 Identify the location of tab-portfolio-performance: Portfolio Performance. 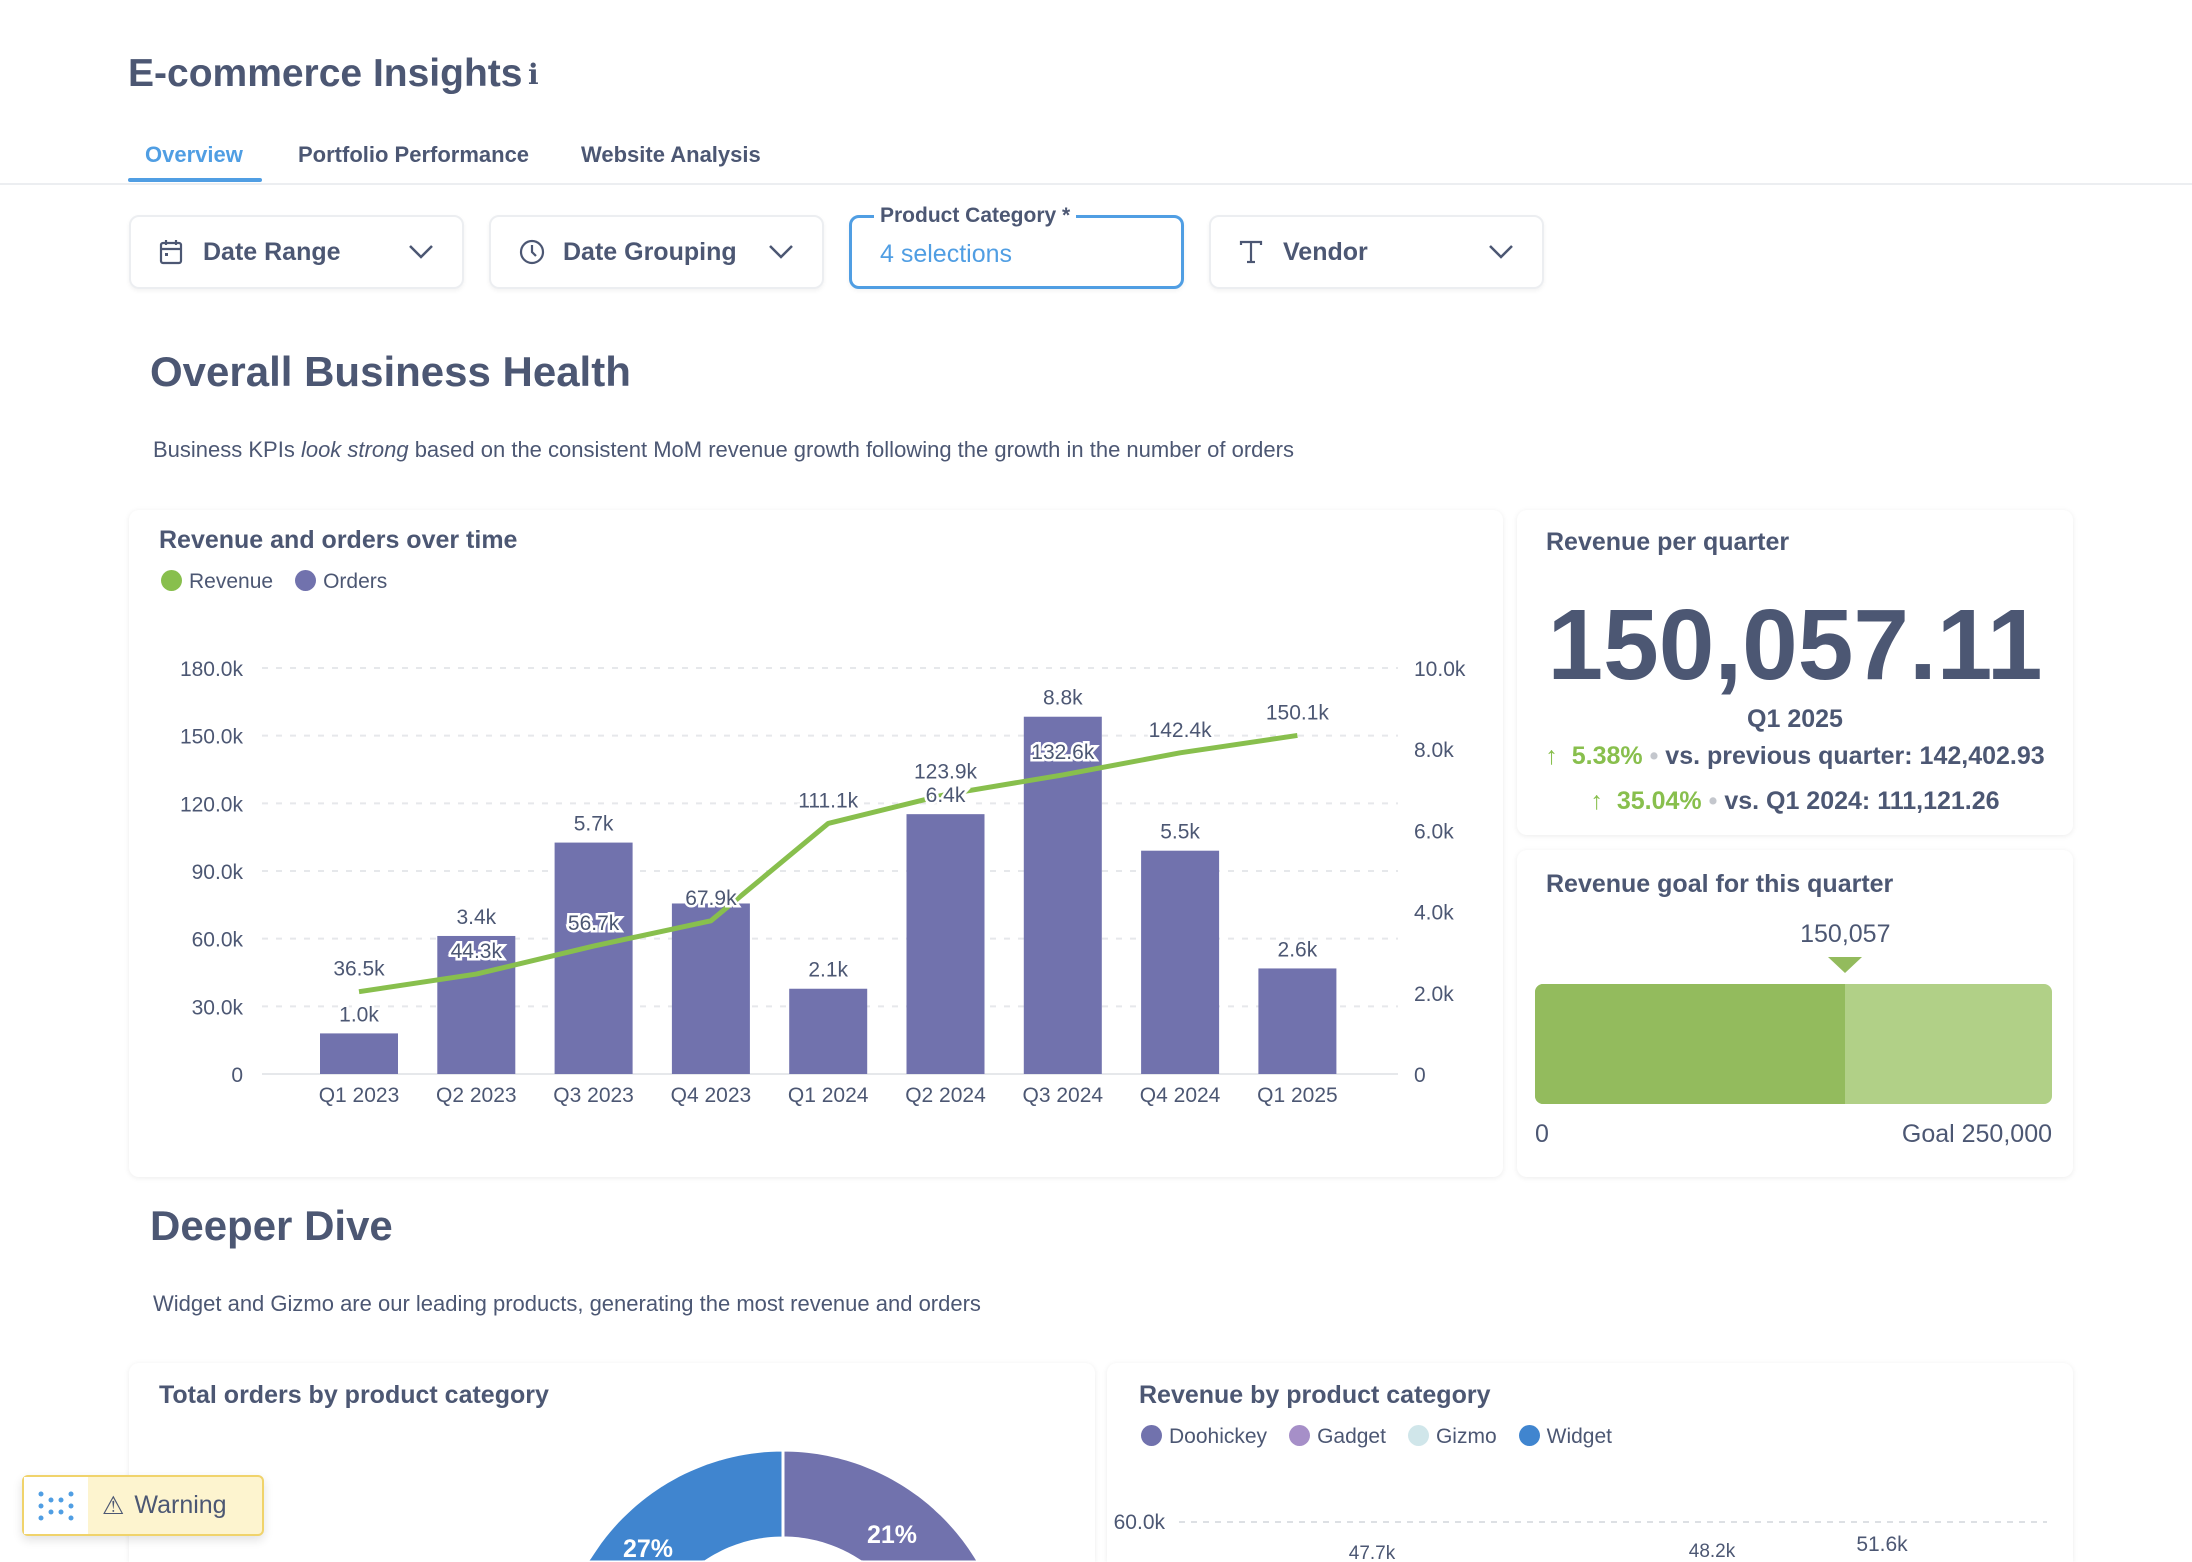
(414, 154).